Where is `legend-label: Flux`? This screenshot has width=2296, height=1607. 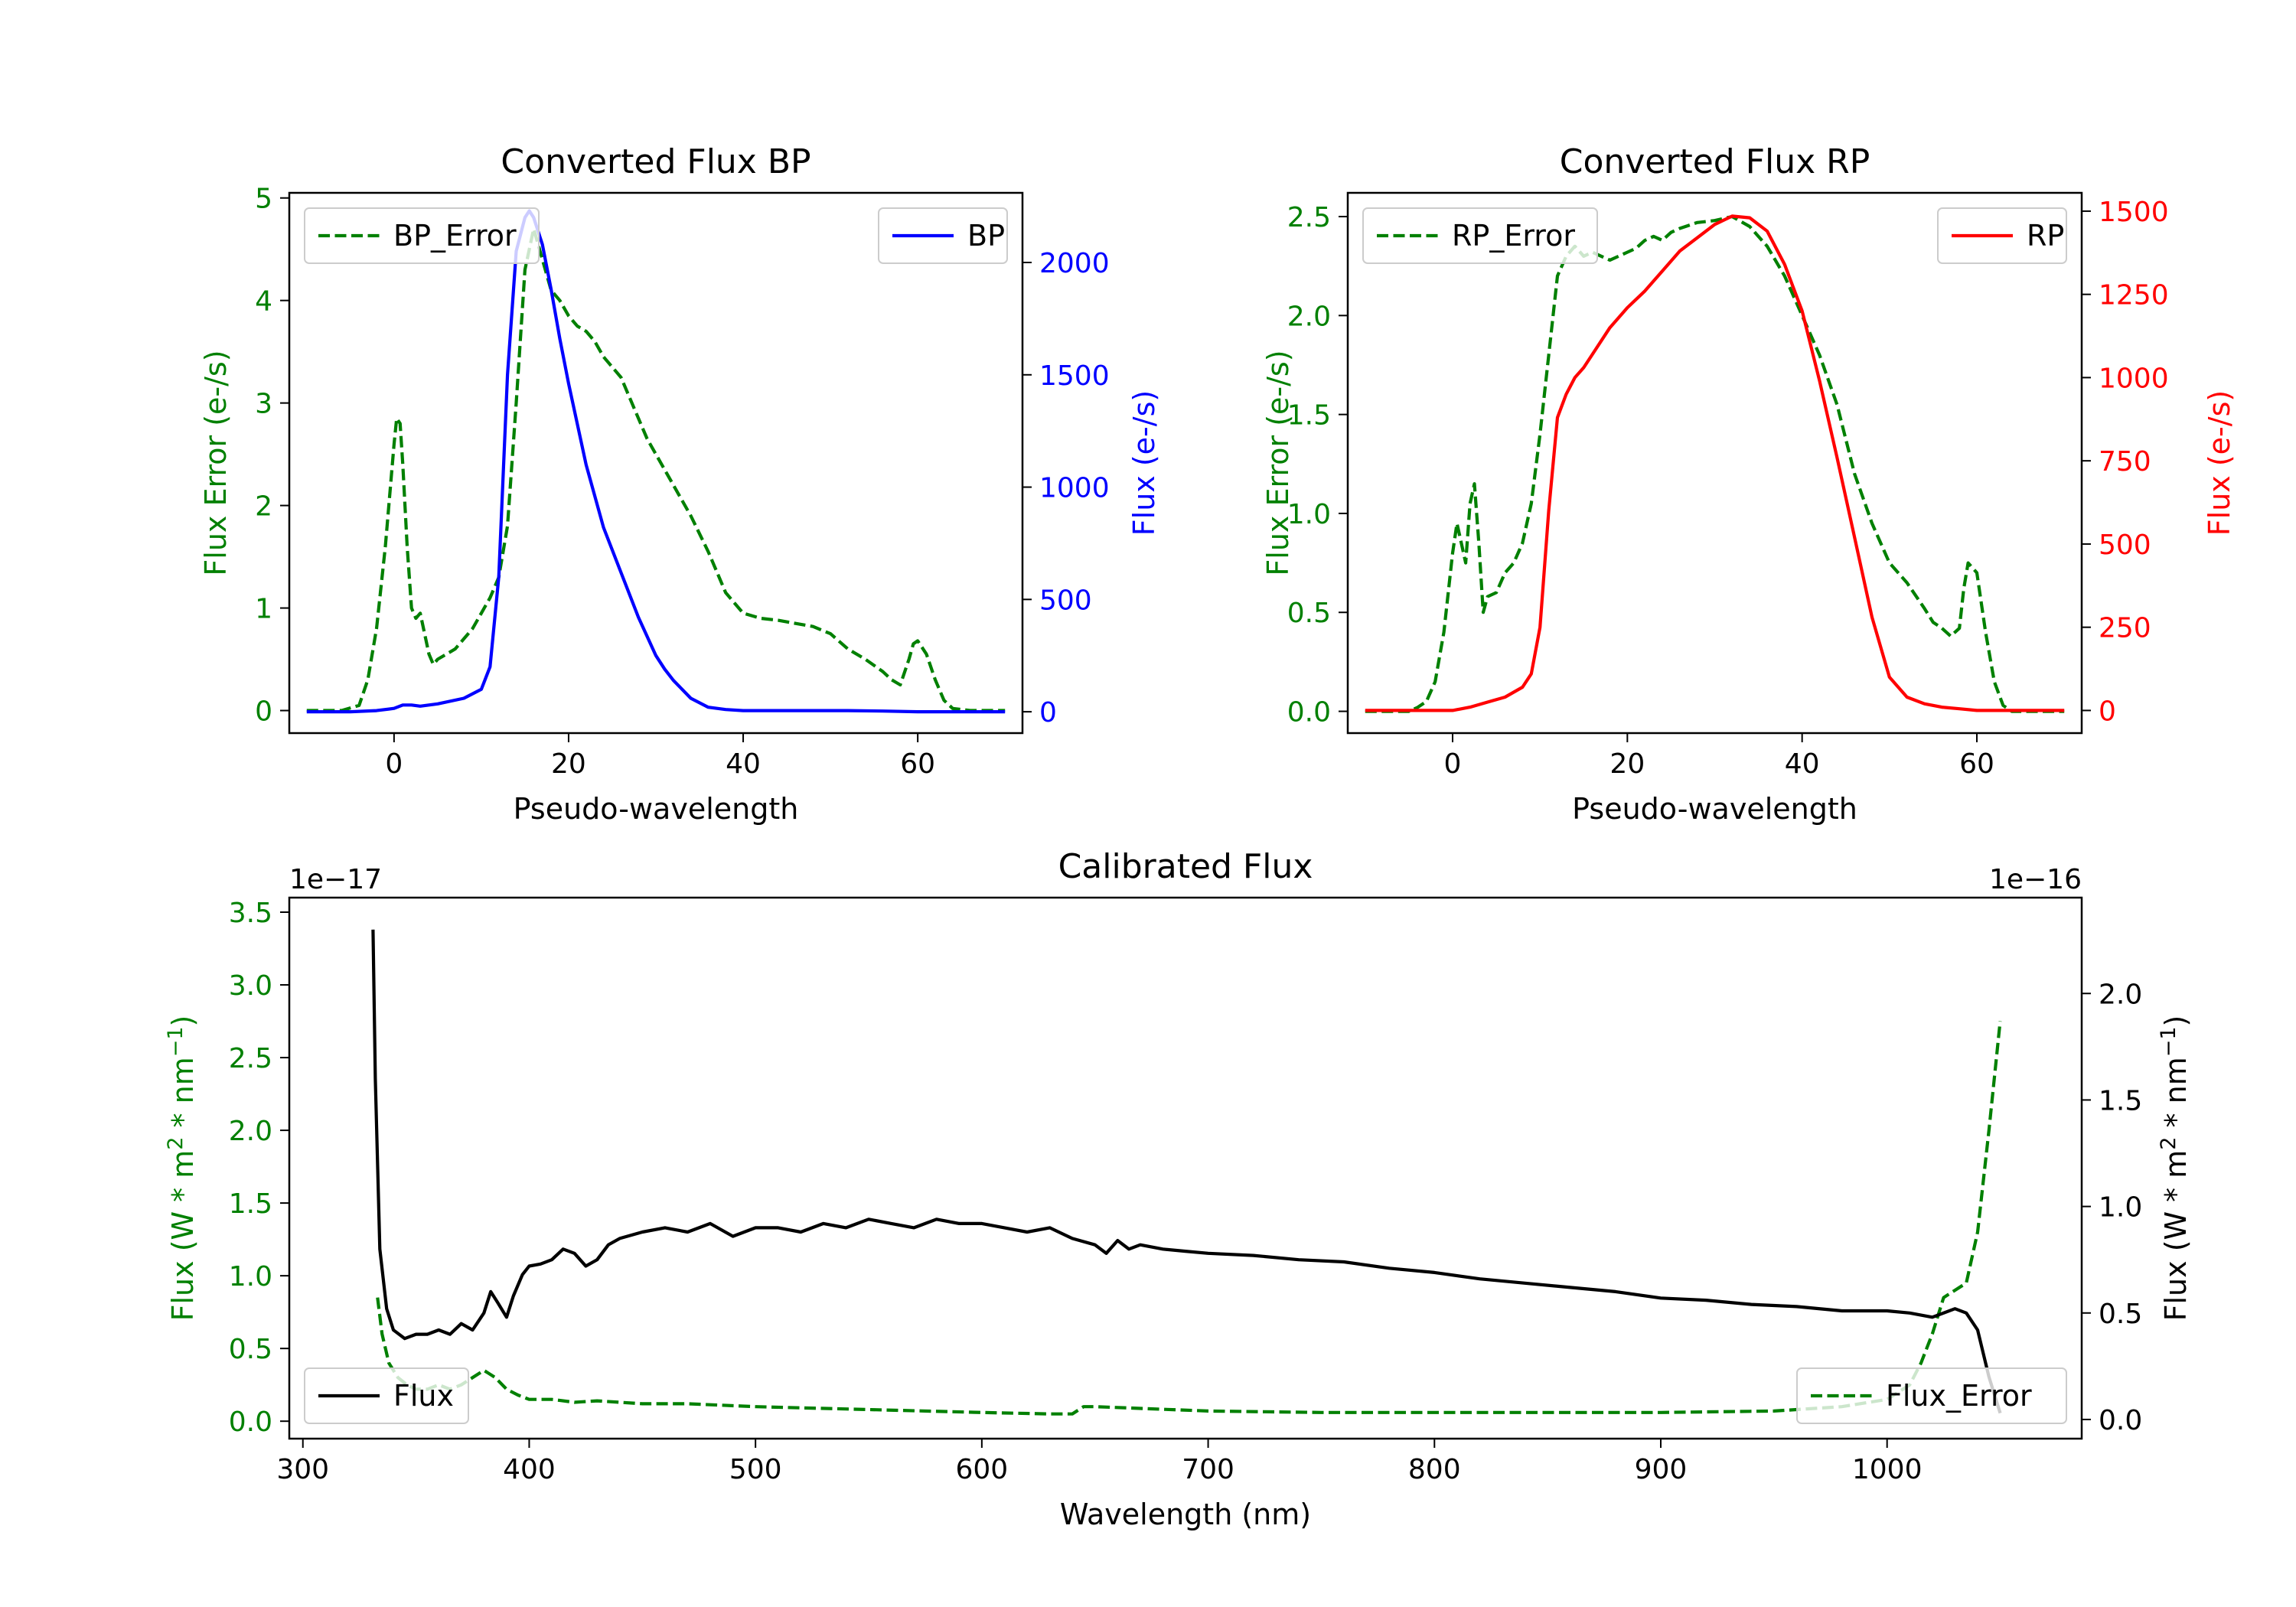 legend-label: Flux is located at coordinates (423, 1396).